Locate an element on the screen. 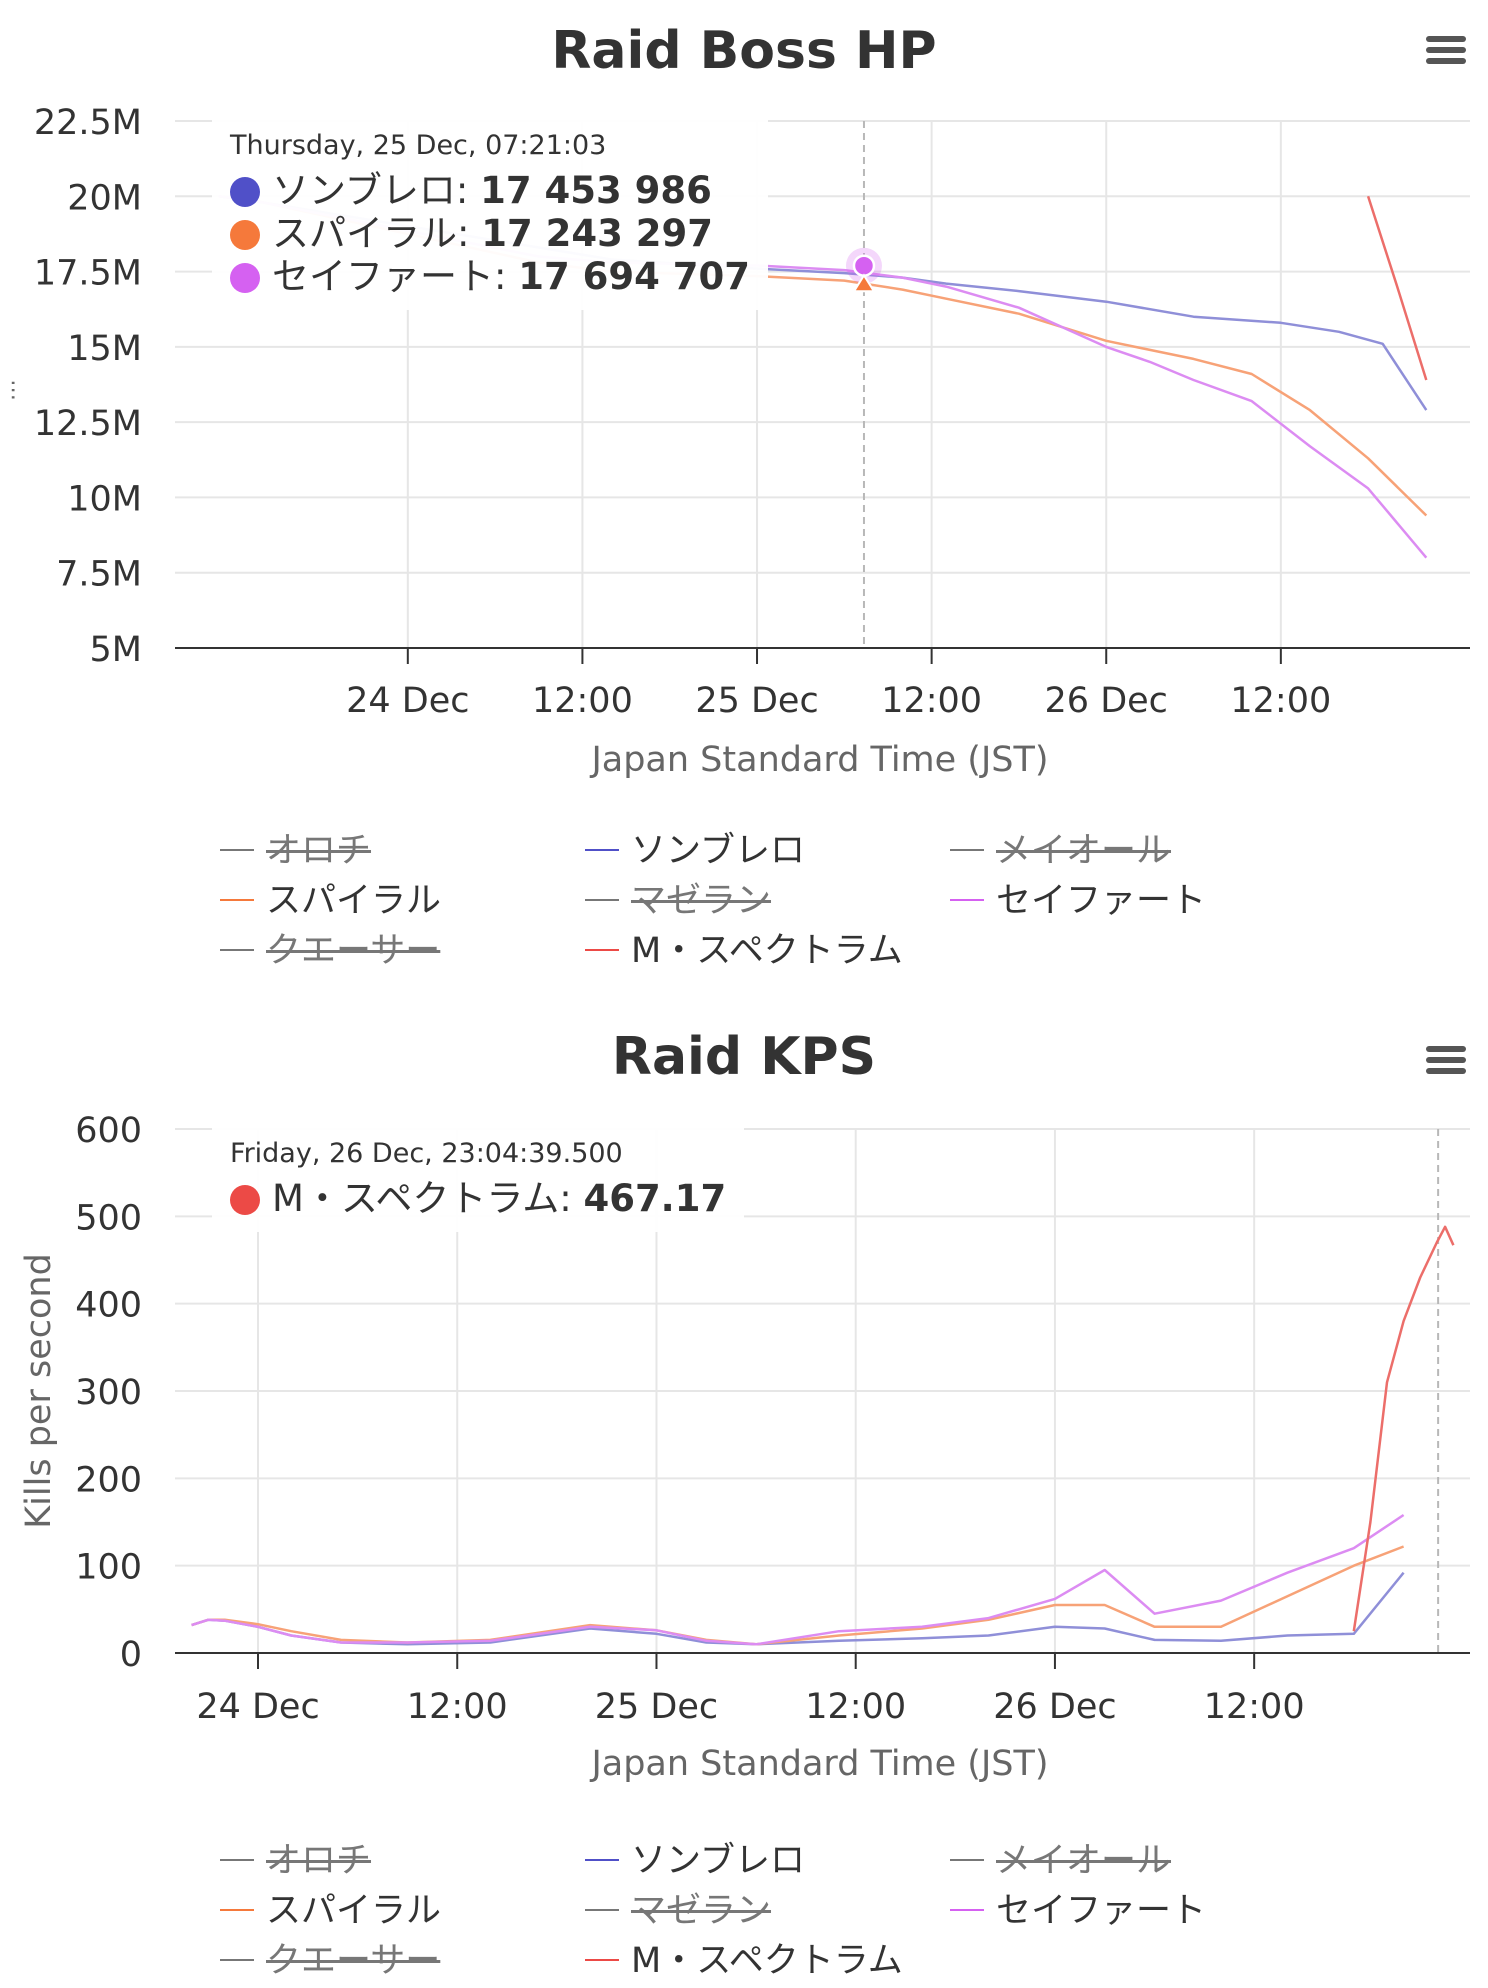 The image size is (1488, 1988). y-tick-label: 300 is located at coordinates (108, 1393).